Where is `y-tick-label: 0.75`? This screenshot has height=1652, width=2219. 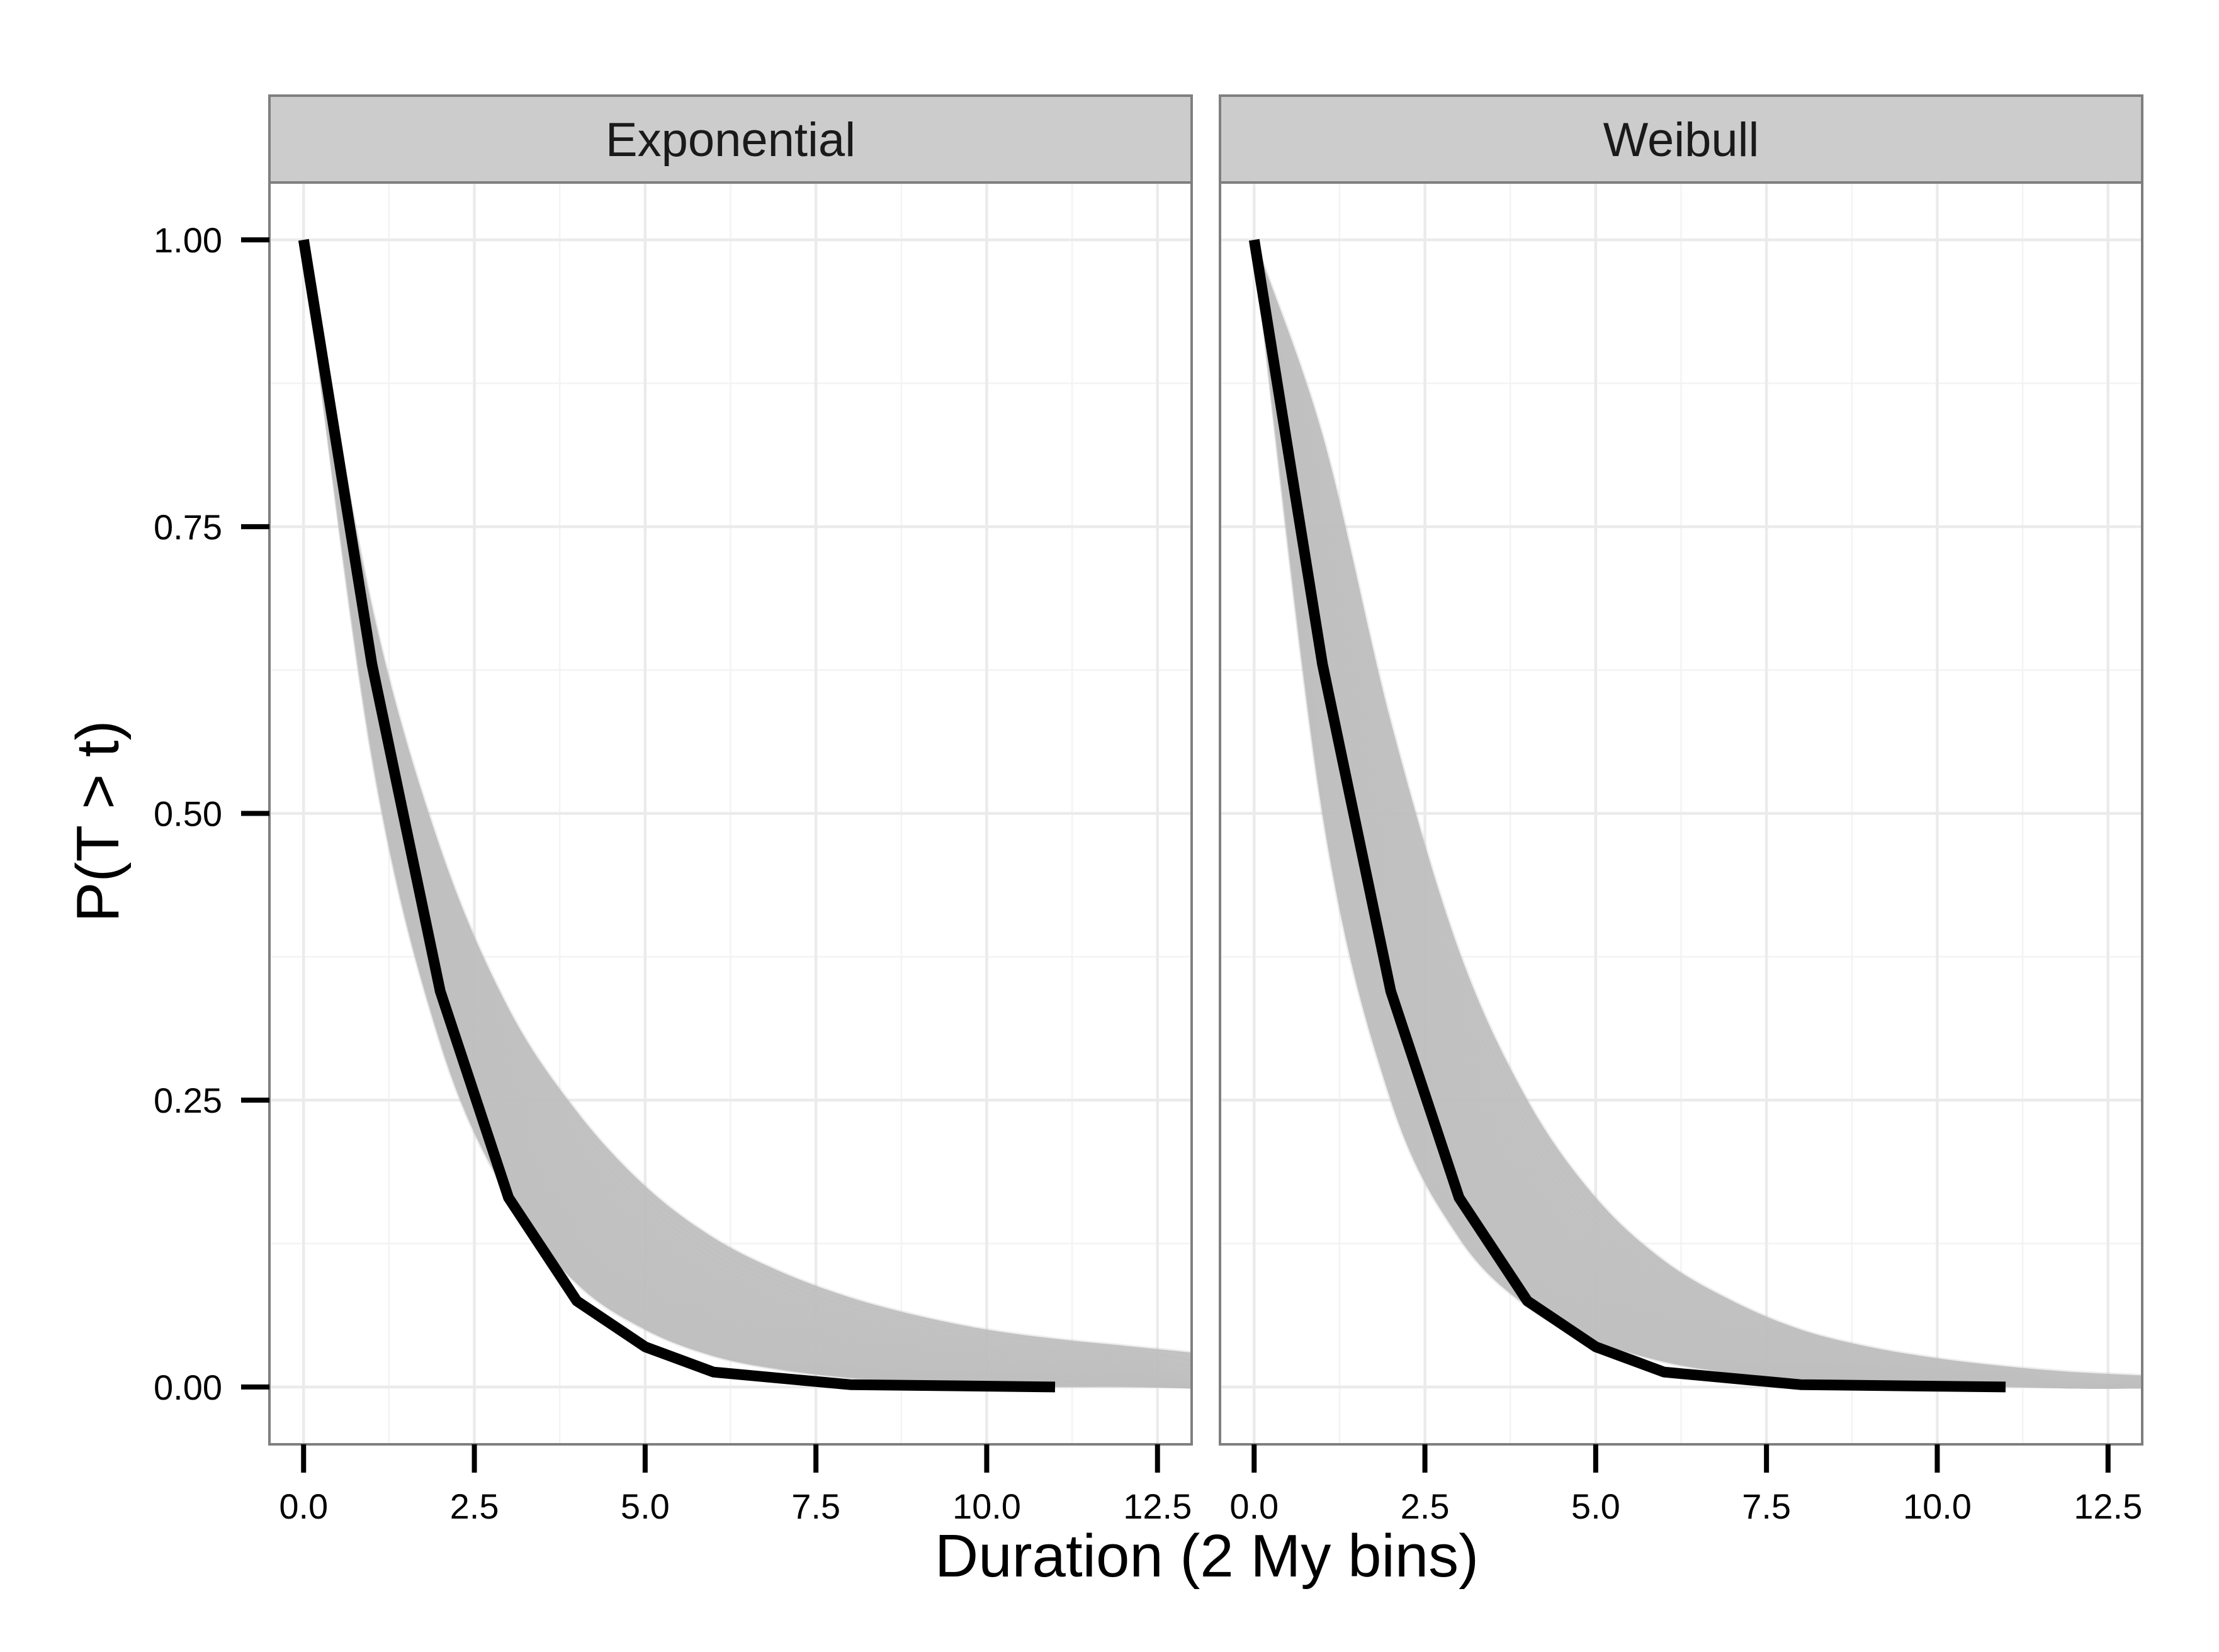 y-tick-label: 0.75 is located at coordinates (188, 527).